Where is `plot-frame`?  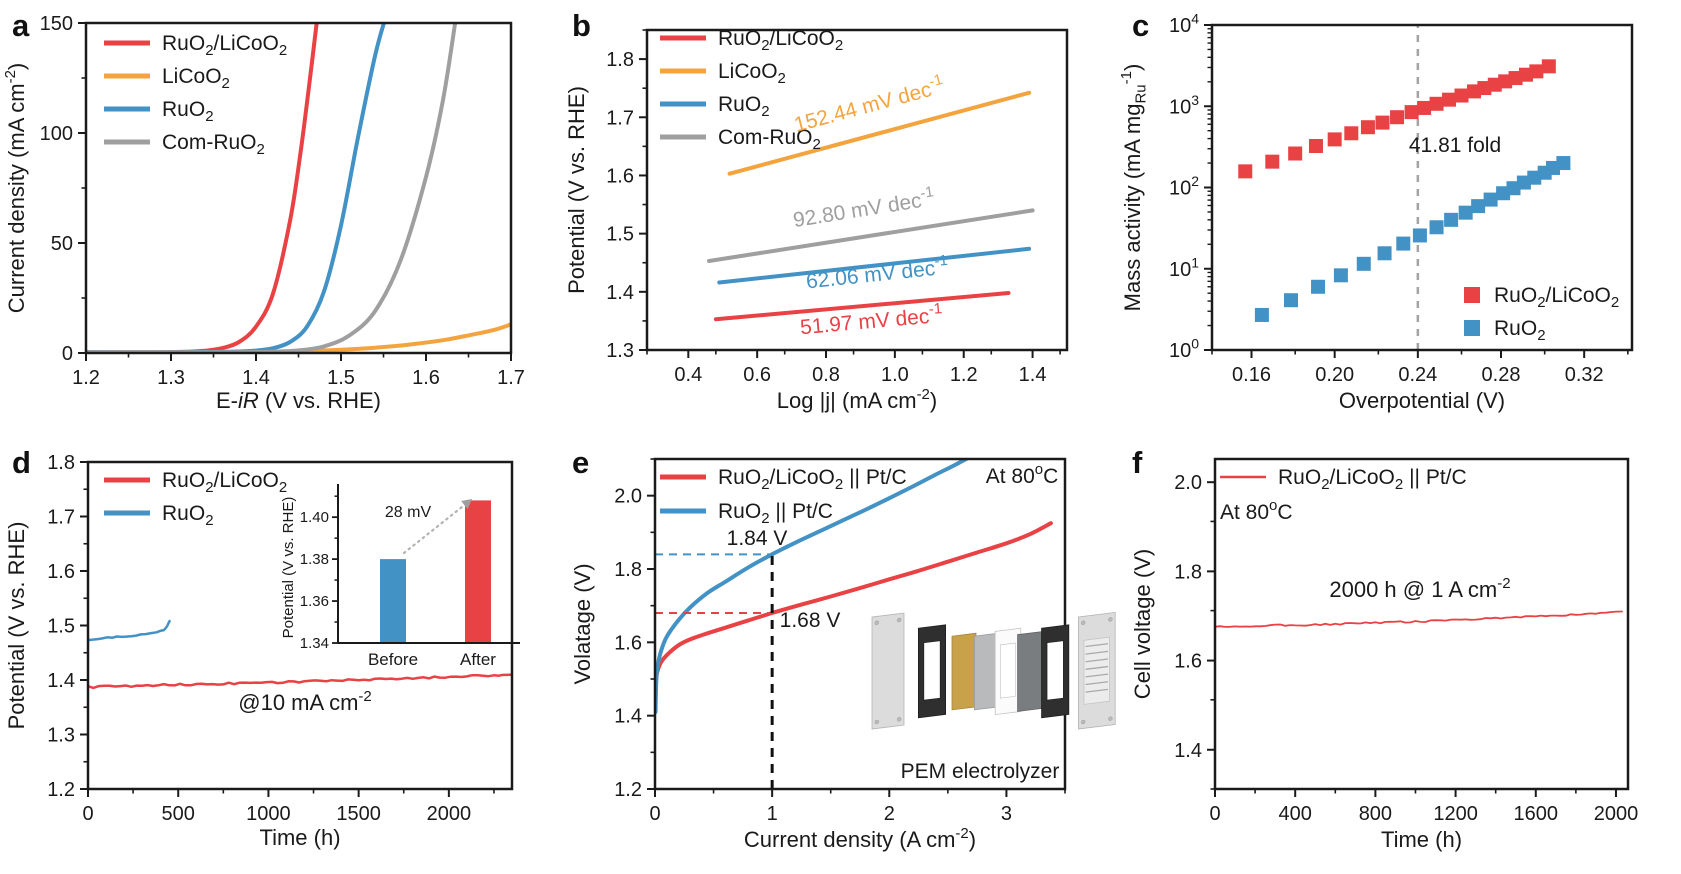
plot-frame is located at coordinates (860, 624).